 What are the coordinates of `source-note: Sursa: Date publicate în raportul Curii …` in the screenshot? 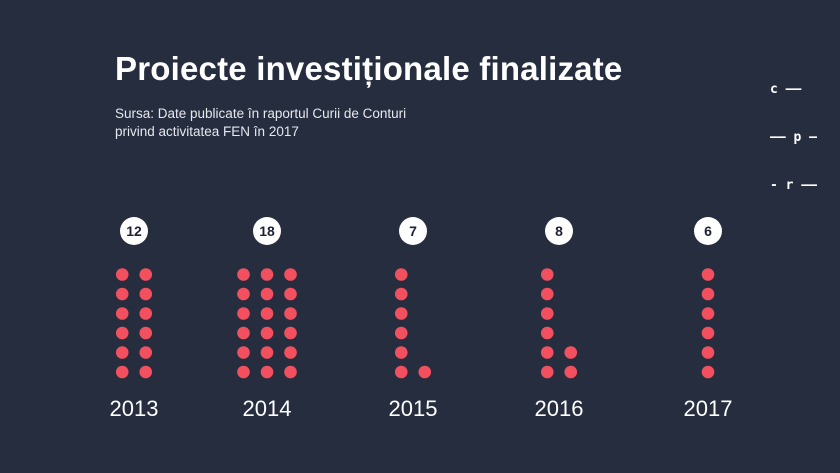 It's located at (280, 123).